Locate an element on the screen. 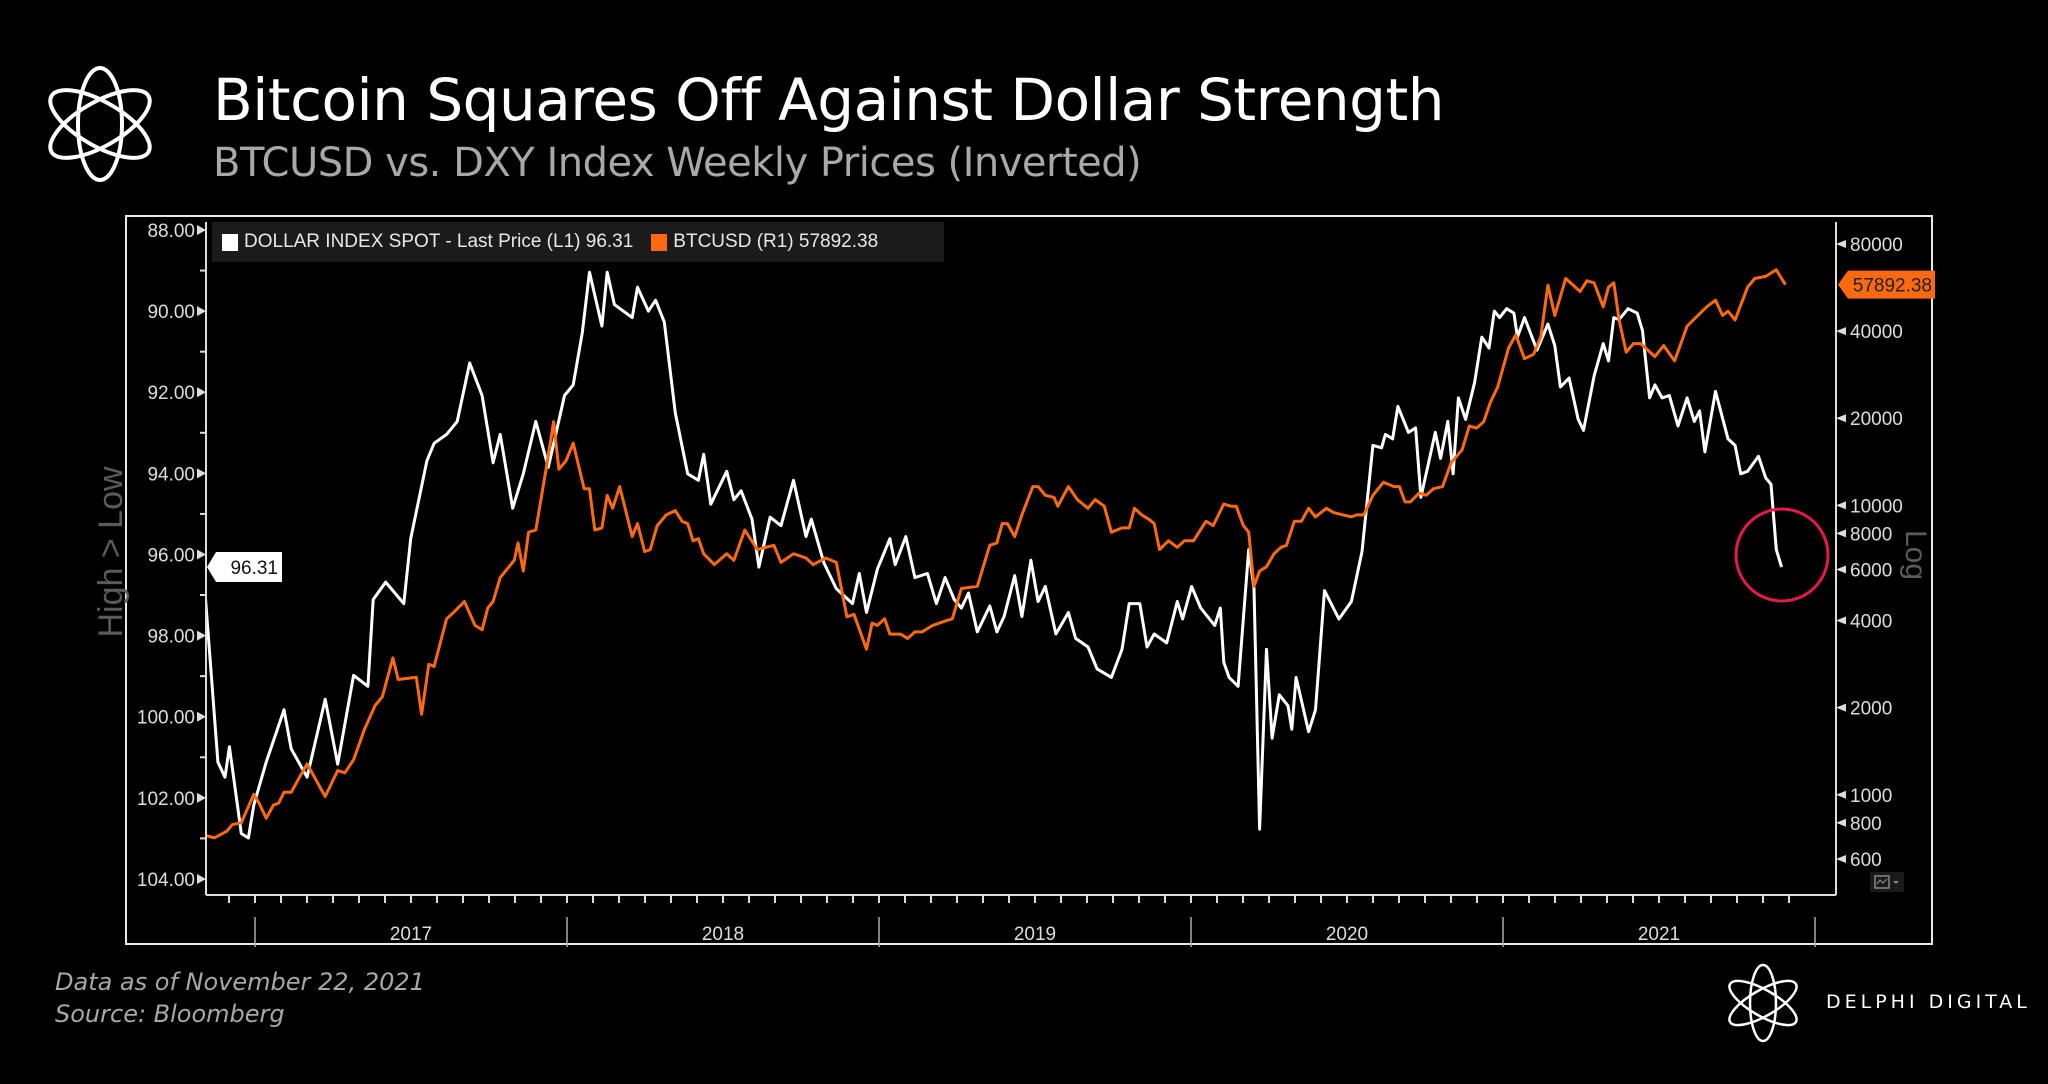 Image resolution: width=2048 pixels, height=1084 pixels. left-tick-label: 100.00 is located at coordinates (166, 718).